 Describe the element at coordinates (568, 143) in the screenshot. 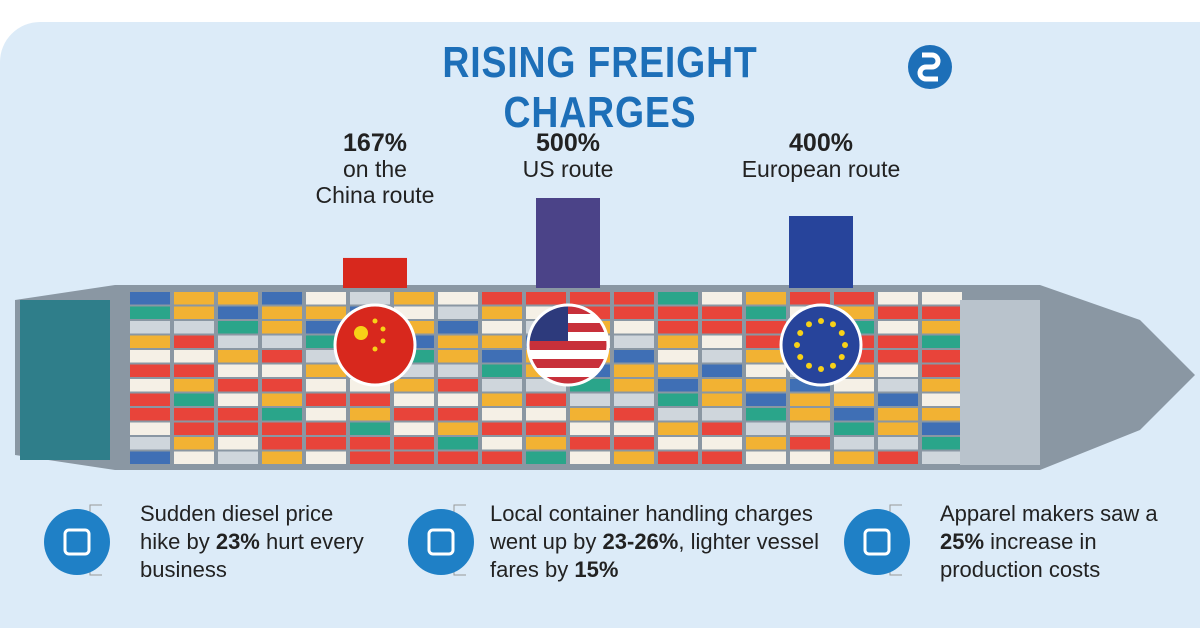

I see `value-label: 500%` at that location.